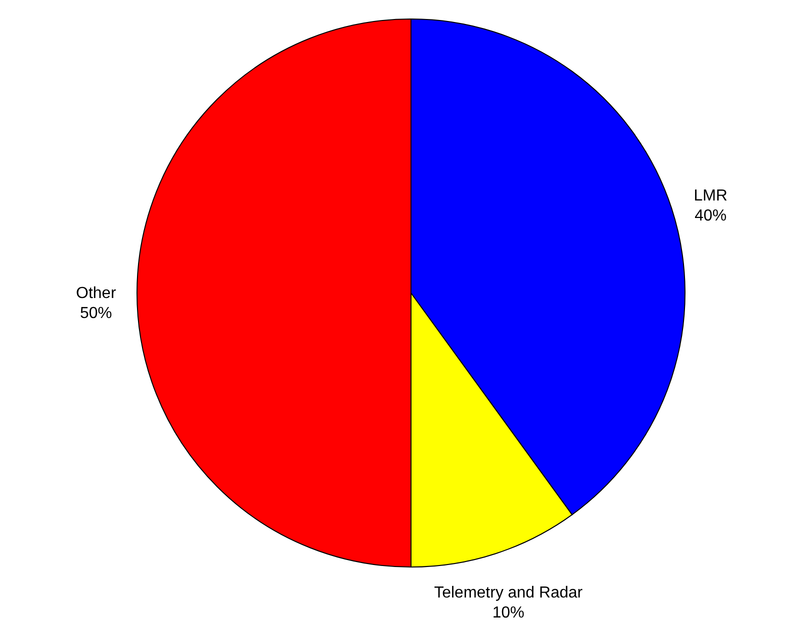 This screenshot has width=788, height=635. What do you see at coordinates (509, 593) in the screenshot?
I see `slice-label: Telemetry and Radar` at bounding box center [509, 593].